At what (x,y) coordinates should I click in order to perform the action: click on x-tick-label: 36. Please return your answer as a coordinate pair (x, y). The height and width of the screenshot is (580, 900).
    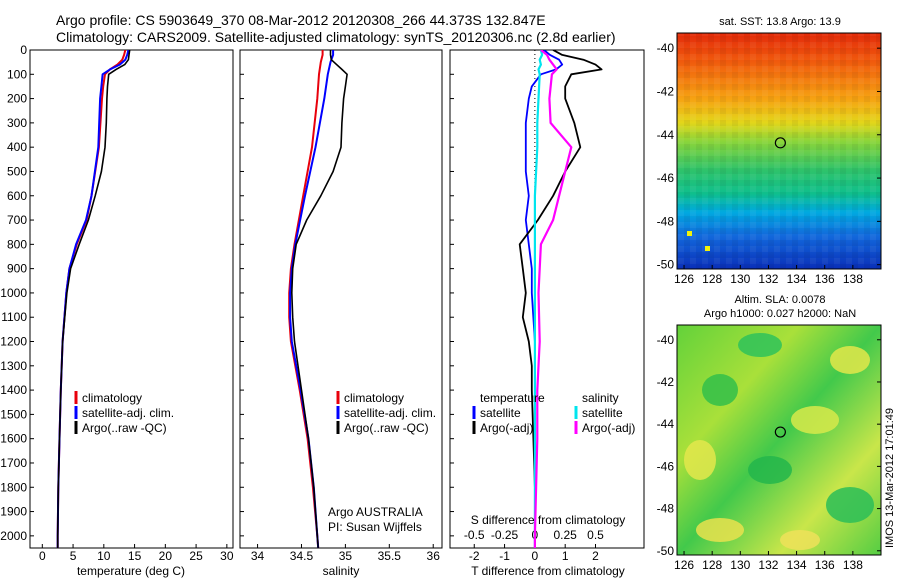
    Looking at the image, I should click on (434, 556).